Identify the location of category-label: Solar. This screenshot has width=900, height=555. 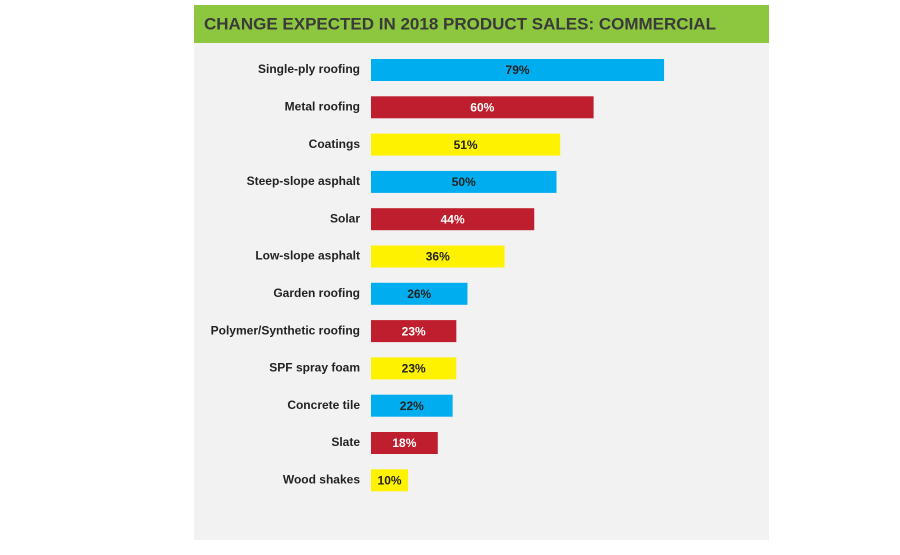
(345, 218).